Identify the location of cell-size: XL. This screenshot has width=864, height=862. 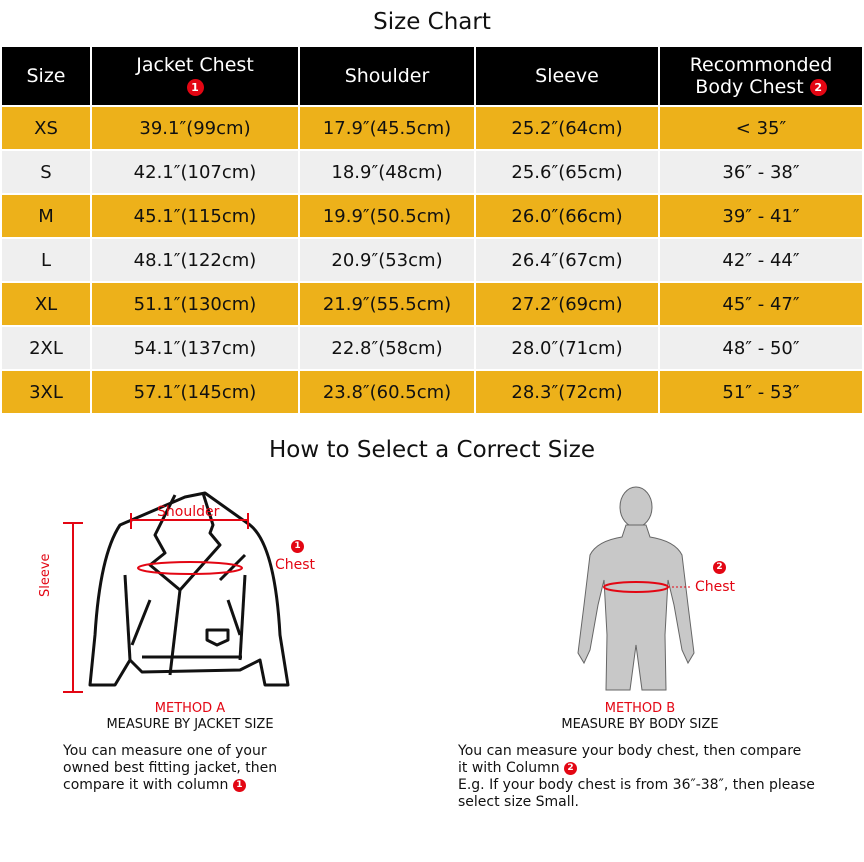
(46, 304).